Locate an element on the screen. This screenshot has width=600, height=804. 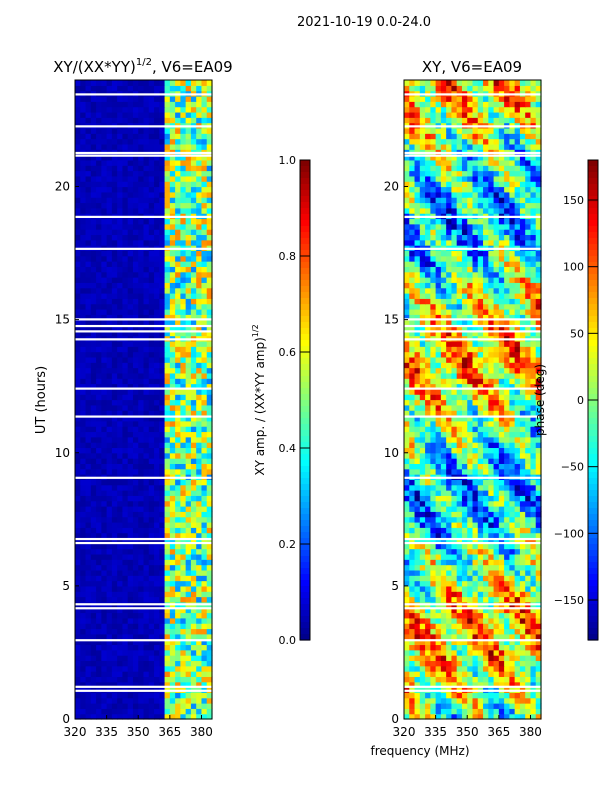
colorbar-tick-label: 0.0 is located at coordinates (288, 640).